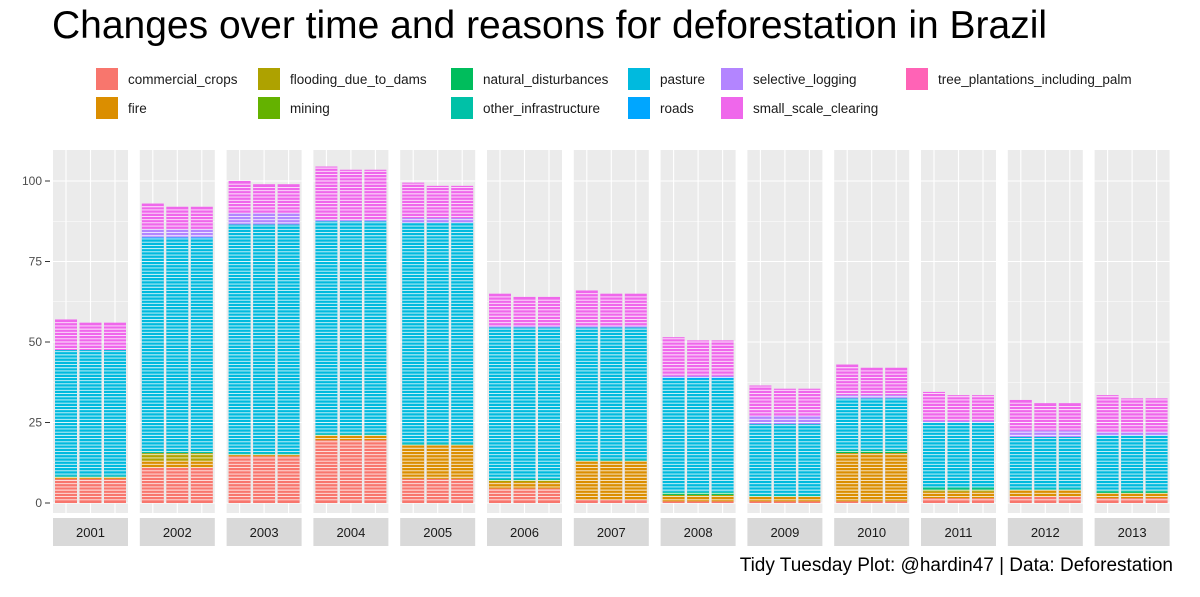 Image resolution: width=1200 pixels, height=597 pixels. What do you see at coordinates (36, 262) in the screenshot?
I see `y-tick-label: 75` at bounding box center [36, 262].